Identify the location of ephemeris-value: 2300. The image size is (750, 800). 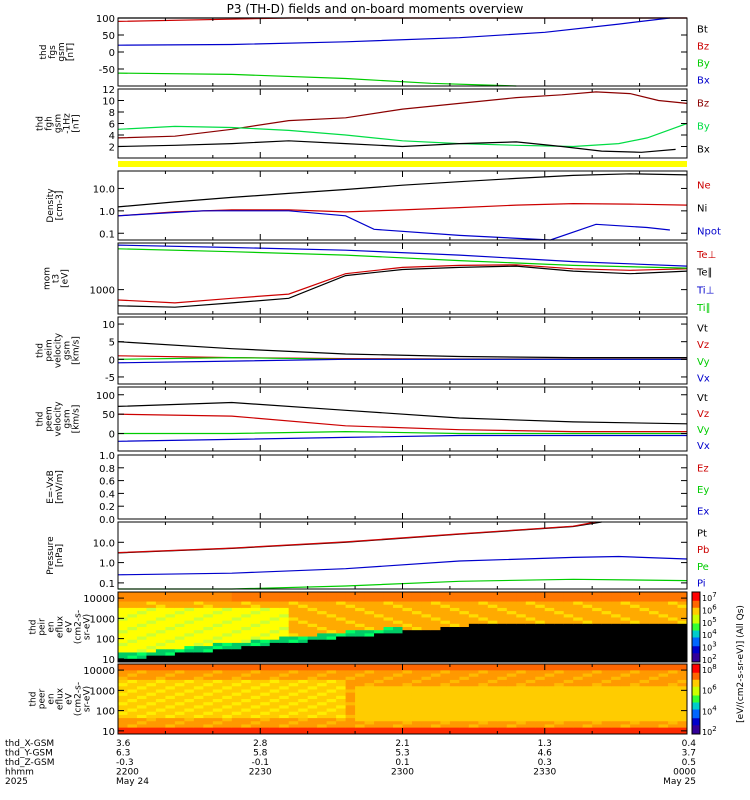
(402, 773).